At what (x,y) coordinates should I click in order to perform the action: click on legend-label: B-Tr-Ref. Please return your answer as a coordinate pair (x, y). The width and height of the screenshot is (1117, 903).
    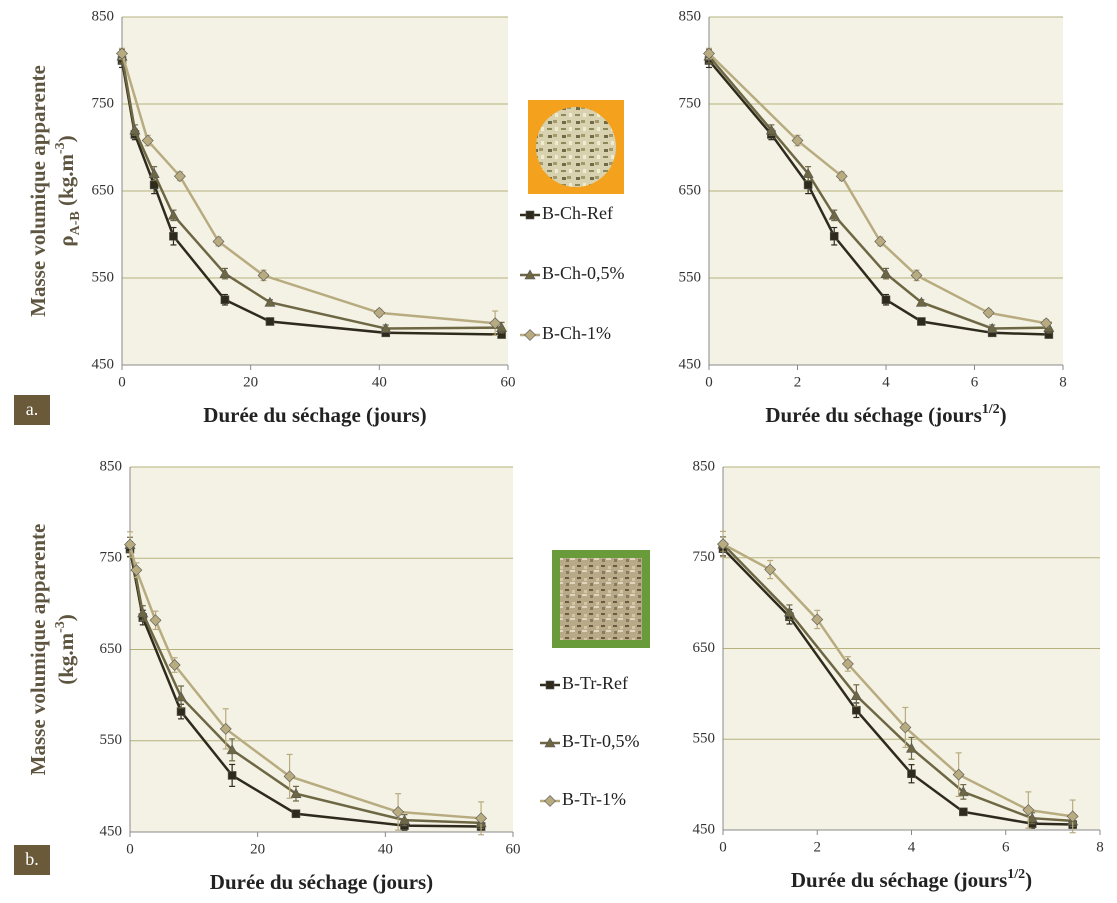
    Looking at the image, I should click on (595, 683).